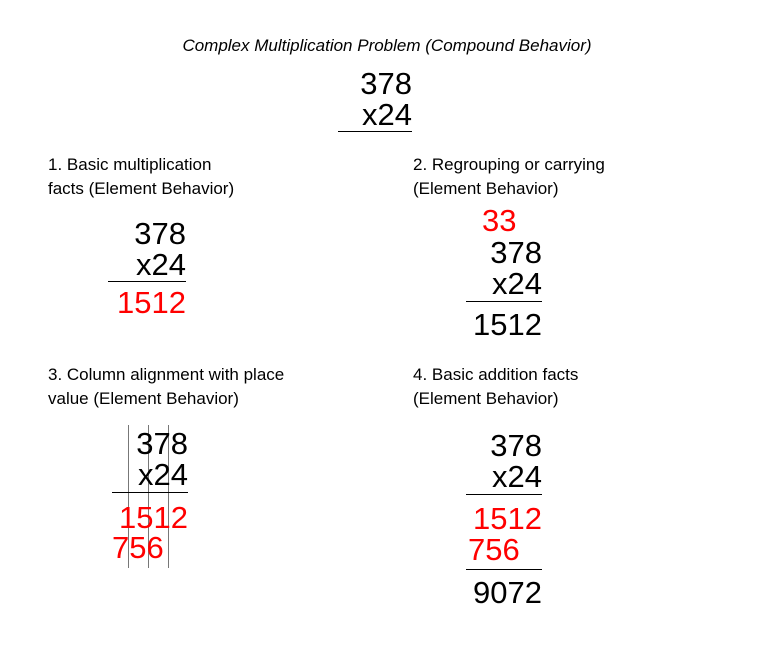 This screenshot has height=647, width=774. Describe the element at coordinates (486, 188) in the screenshot. I see `panel2-heading-line2: (Element Behavior)` at that location.